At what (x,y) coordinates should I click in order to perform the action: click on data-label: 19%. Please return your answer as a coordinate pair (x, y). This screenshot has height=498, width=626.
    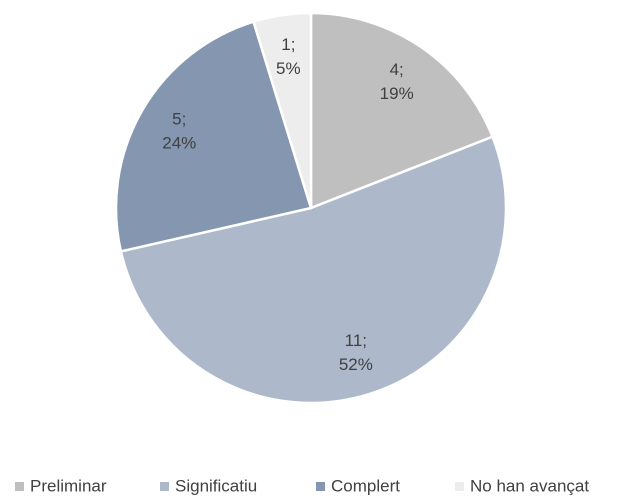
    Looking at the image, I should click on (397, 93).